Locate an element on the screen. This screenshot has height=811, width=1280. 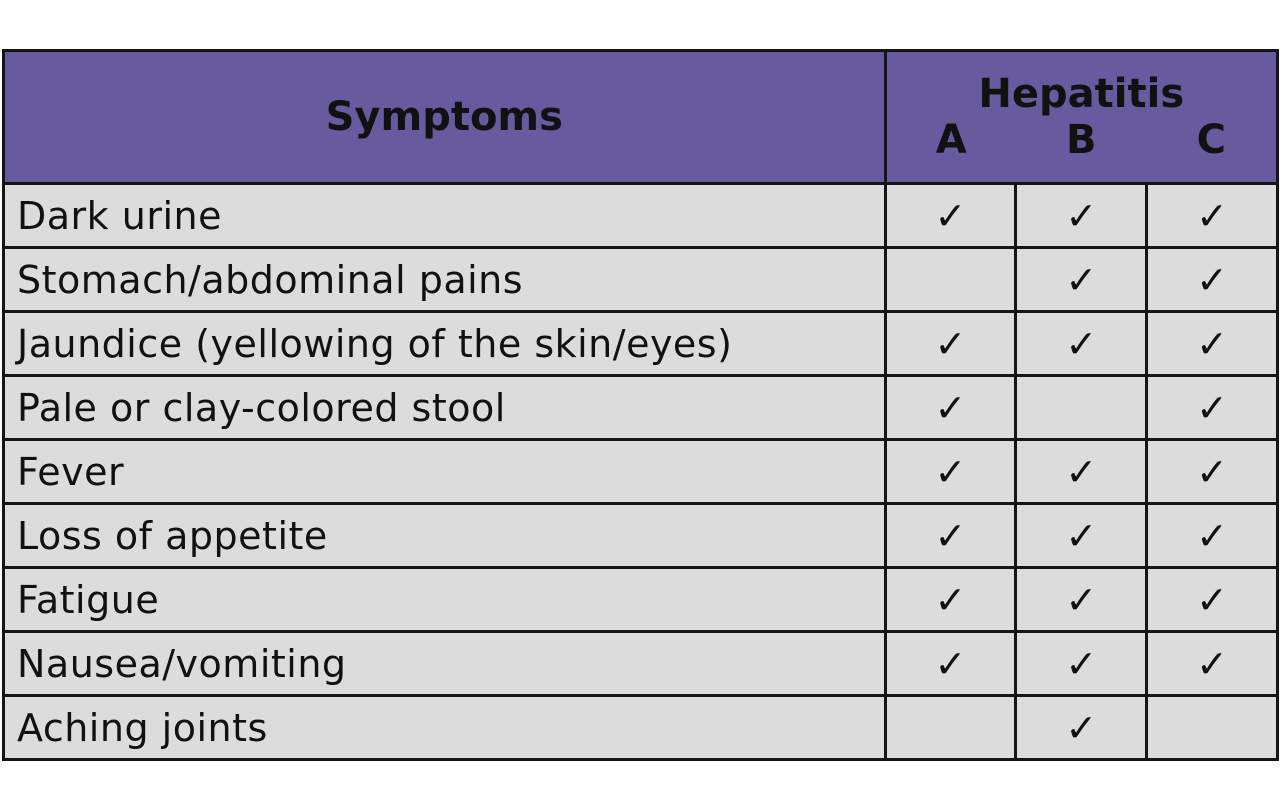
type-a-header: A is located at coordinates (949, 151).